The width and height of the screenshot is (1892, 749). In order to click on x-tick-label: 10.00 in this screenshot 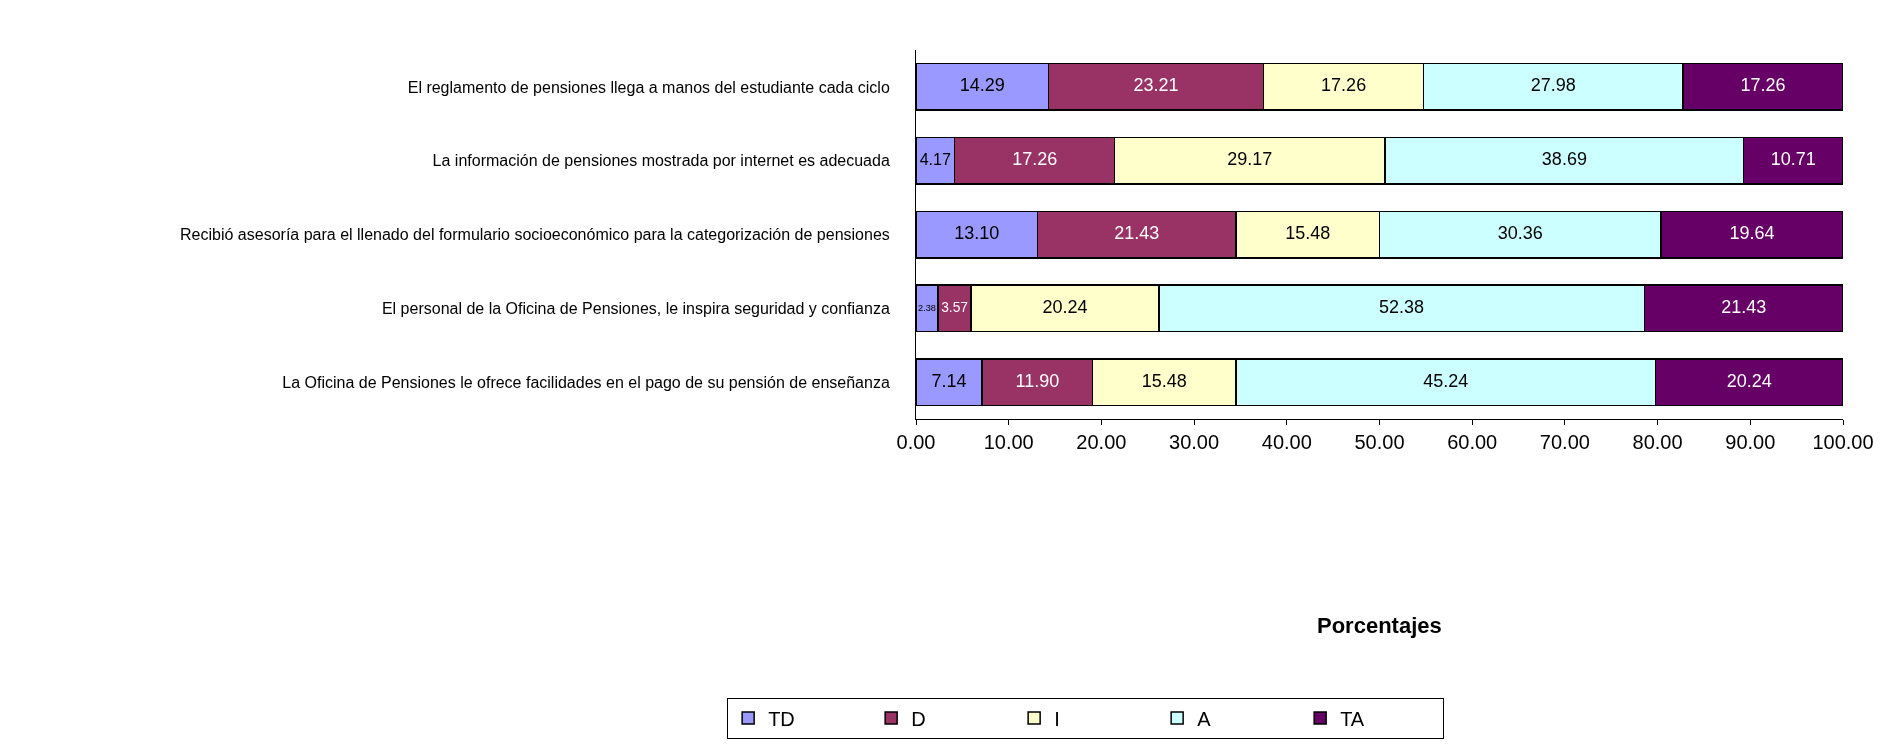, I will do `click(1008, 442)`.